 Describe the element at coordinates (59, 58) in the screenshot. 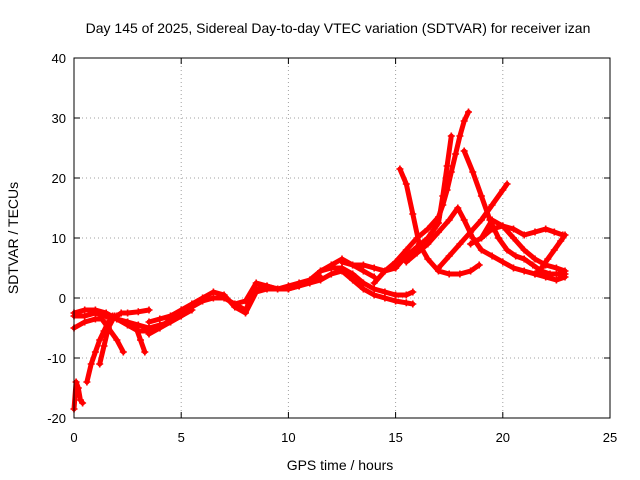

I see `y-tick-label: 40` at that location.